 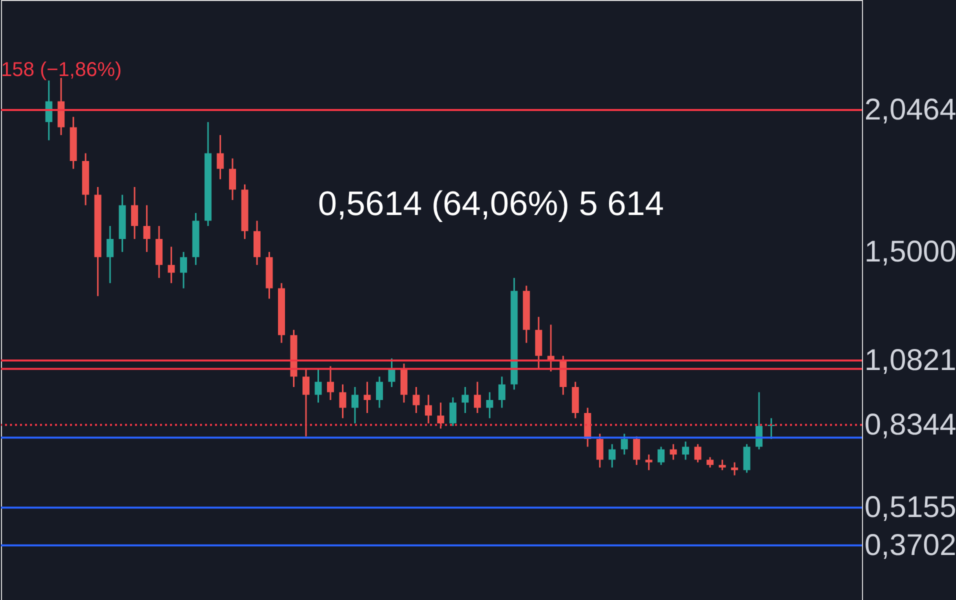 What do you see at coordinates (910, 507) in the screenshot?
I see `y-tick-label: 0,5155` at bounding box center [910, 507].